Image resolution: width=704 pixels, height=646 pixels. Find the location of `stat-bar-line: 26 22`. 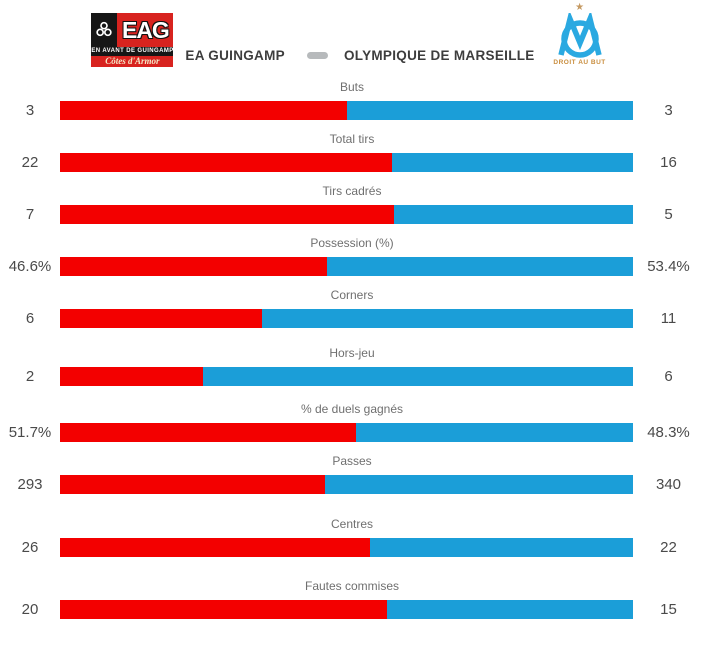

stat-bar-line: 26 22 is located at coordinates (352, 547).